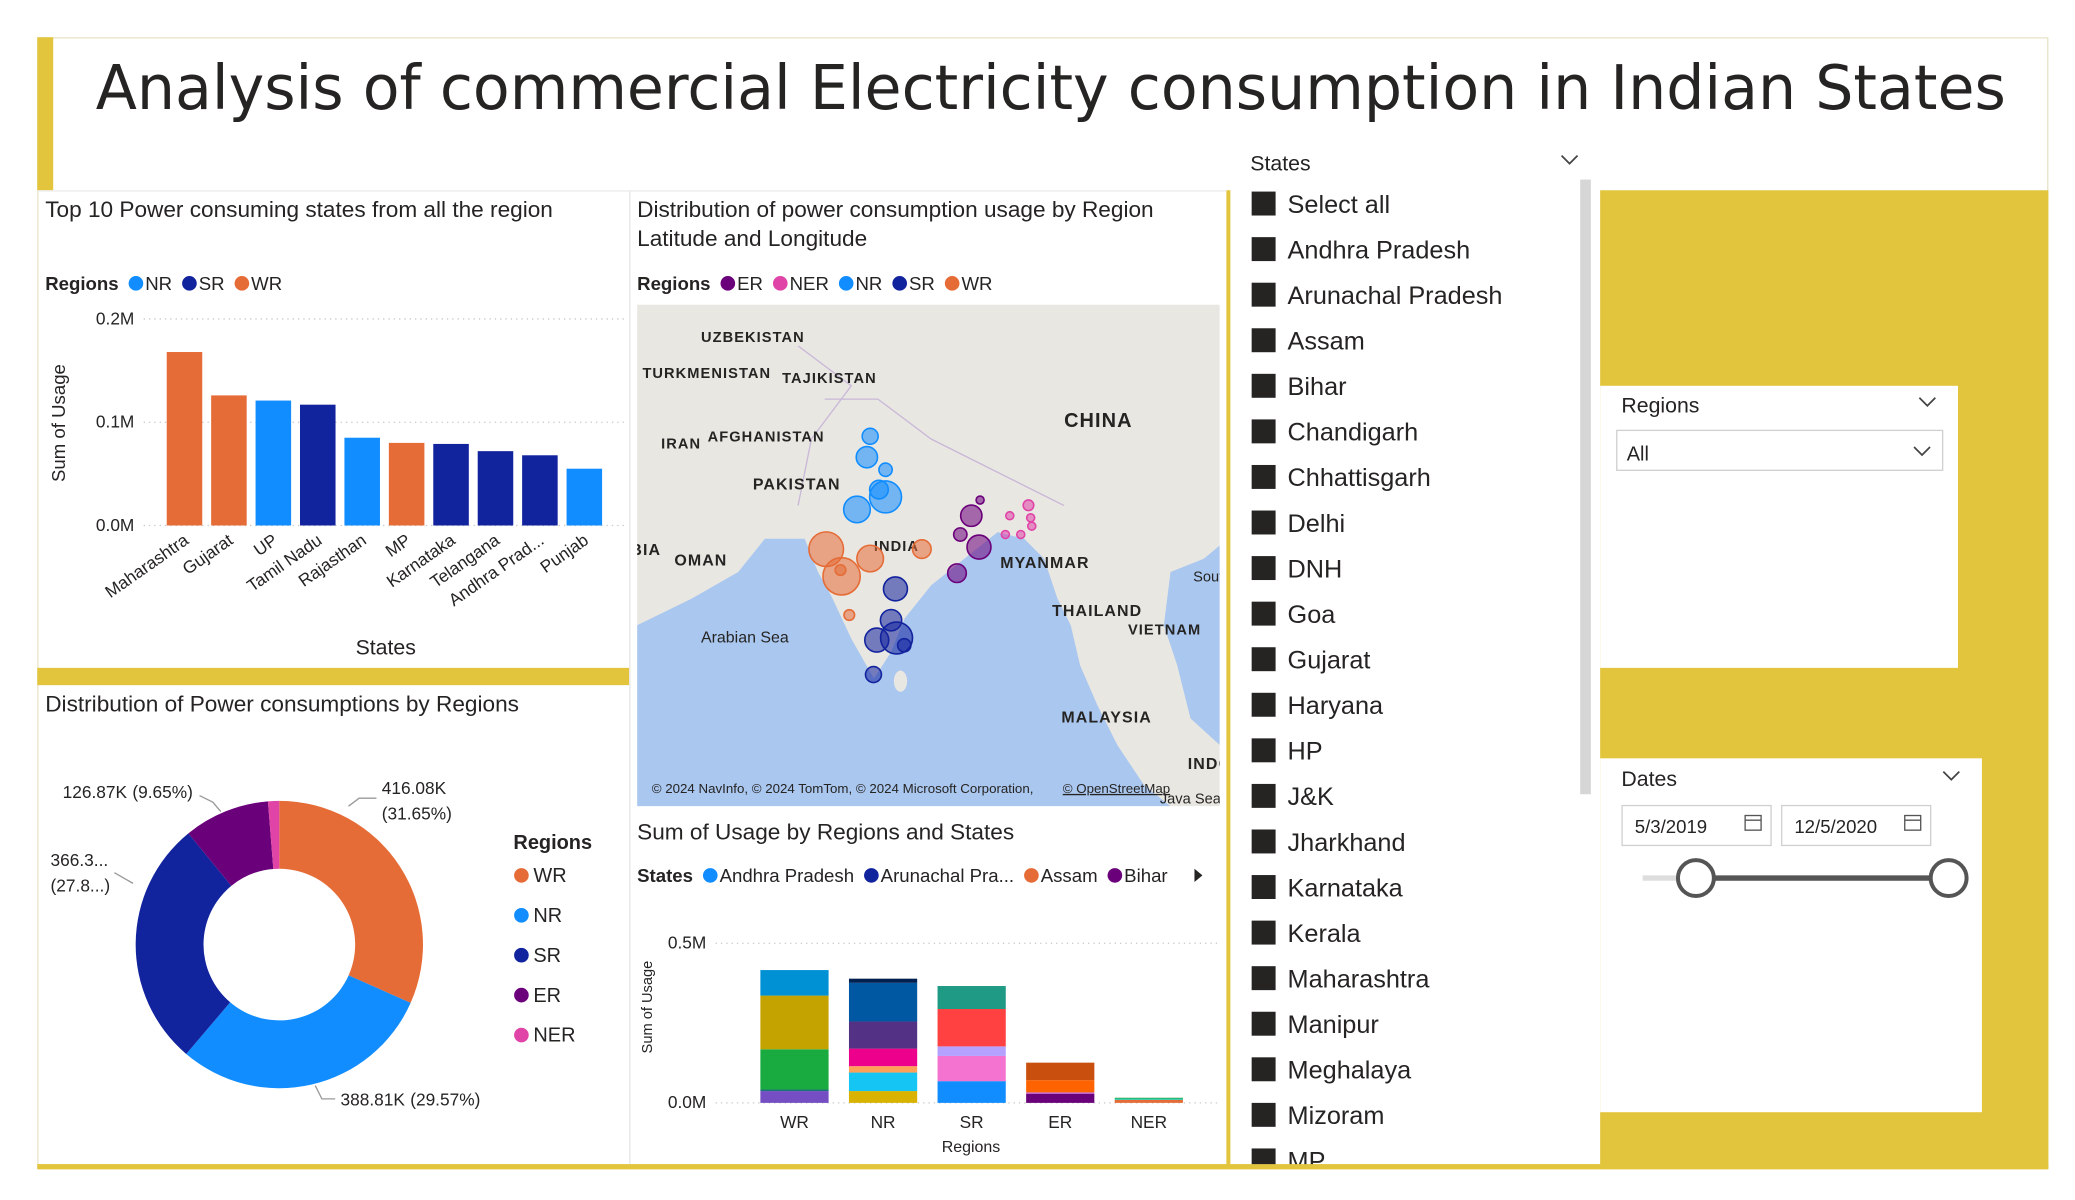 The height and width of the screenshot is (1200, 2075). Describe the element at coordinates (1060, 1122) in the screenshot. I see `x-tick-label: ER` at that location.